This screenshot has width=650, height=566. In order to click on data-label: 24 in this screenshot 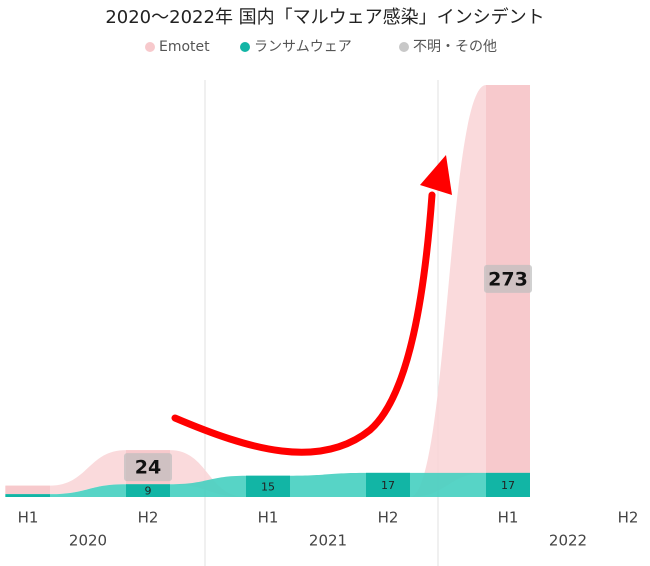, I will do `click(148, 468)`.